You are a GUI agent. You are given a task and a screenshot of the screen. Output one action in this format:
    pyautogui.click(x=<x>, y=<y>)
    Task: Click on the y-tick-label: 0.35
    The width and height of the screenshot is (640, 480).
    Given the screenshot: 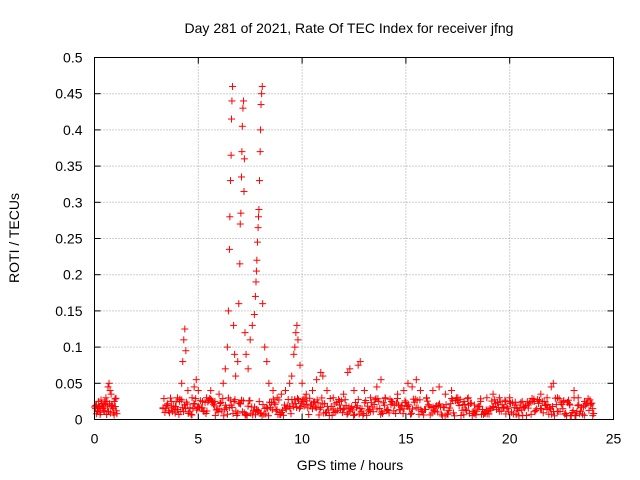 What is the action you would take?
    pyautogui.click(x=68, y=166)
    